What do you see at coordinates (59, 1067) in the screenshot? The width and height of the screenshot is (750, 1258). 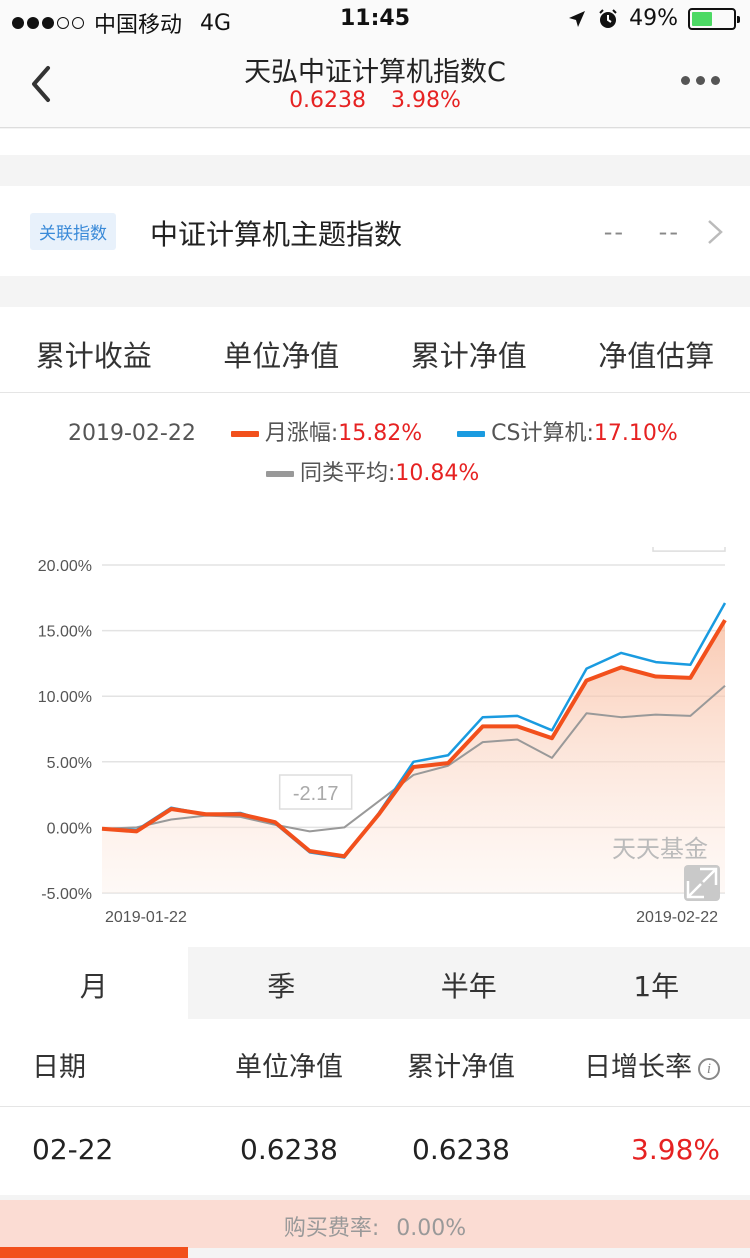 I see `col-date: 日期` at bounding box center [59, 1067].